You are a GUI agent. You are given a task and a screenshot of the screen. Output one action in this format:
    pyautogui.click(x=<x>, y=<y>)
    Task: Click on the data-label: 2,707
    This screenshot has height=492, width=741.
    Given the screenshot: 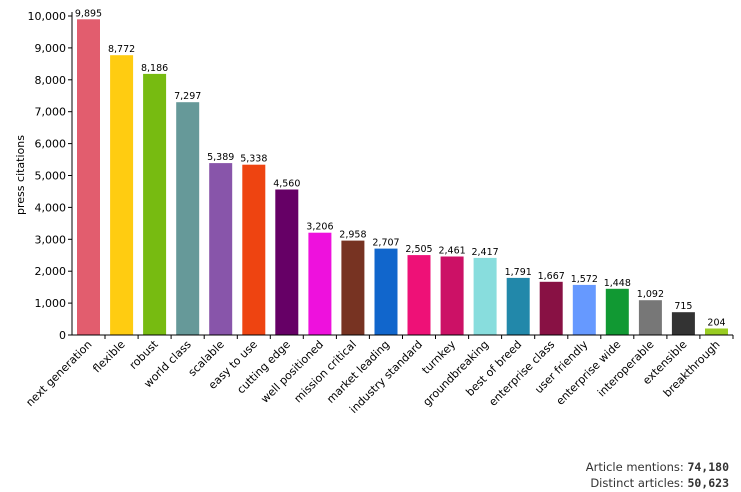 What is the action you would take?
    pyautogui.click(x=385, y=243)
    